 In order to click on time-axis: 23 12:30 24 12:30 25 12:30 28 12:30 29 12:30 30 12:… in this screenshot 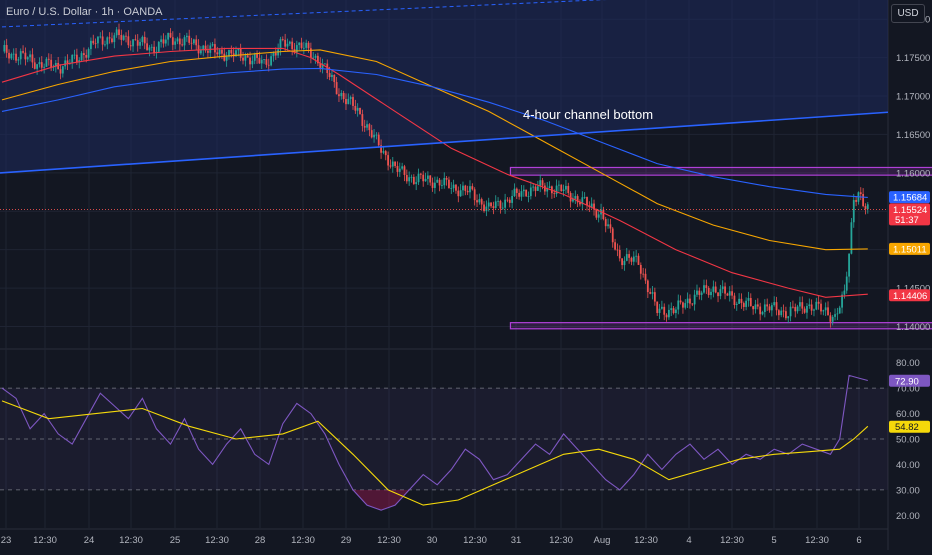, I will do `click(431, 540)`.